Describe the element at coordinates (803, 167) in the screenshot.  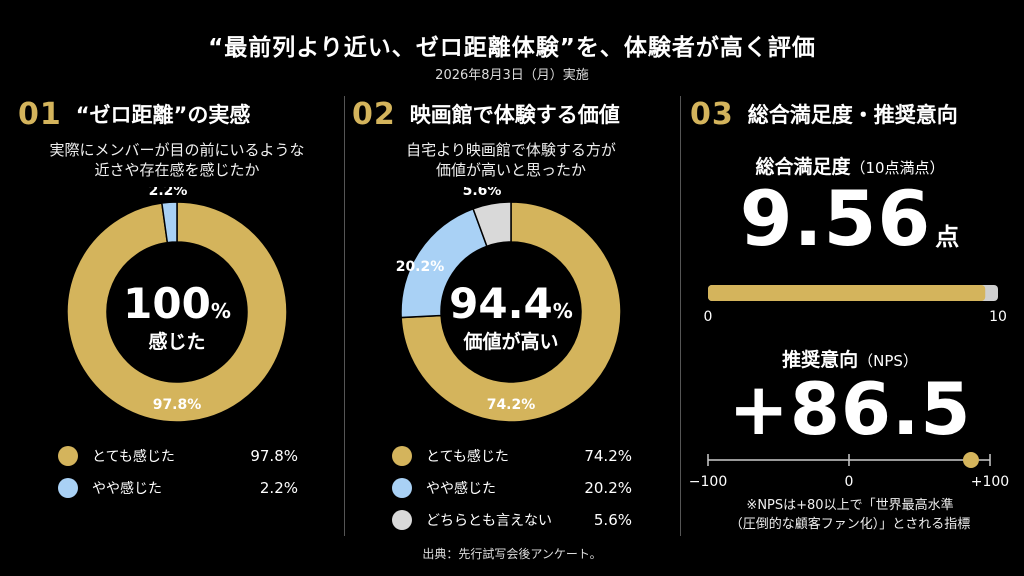
I see `satisfaction-label-text: 総合満足度` at that location.